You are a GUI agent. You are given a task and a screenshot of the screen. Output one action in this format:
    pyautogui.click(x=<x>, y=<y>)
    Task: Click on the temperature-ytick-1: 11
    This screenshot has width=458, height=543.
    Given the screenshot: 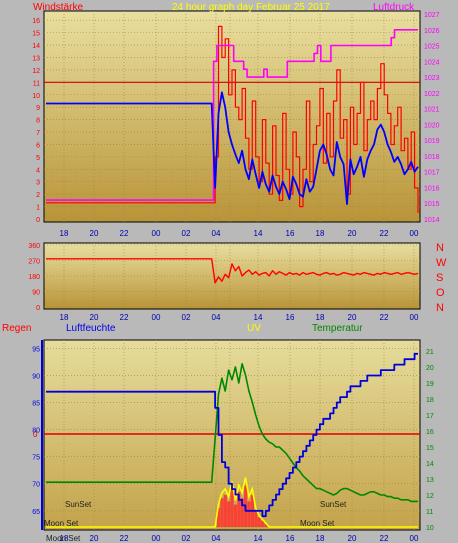 What is the action you would take?
    pyautogui.click(x=429, y=512)
    